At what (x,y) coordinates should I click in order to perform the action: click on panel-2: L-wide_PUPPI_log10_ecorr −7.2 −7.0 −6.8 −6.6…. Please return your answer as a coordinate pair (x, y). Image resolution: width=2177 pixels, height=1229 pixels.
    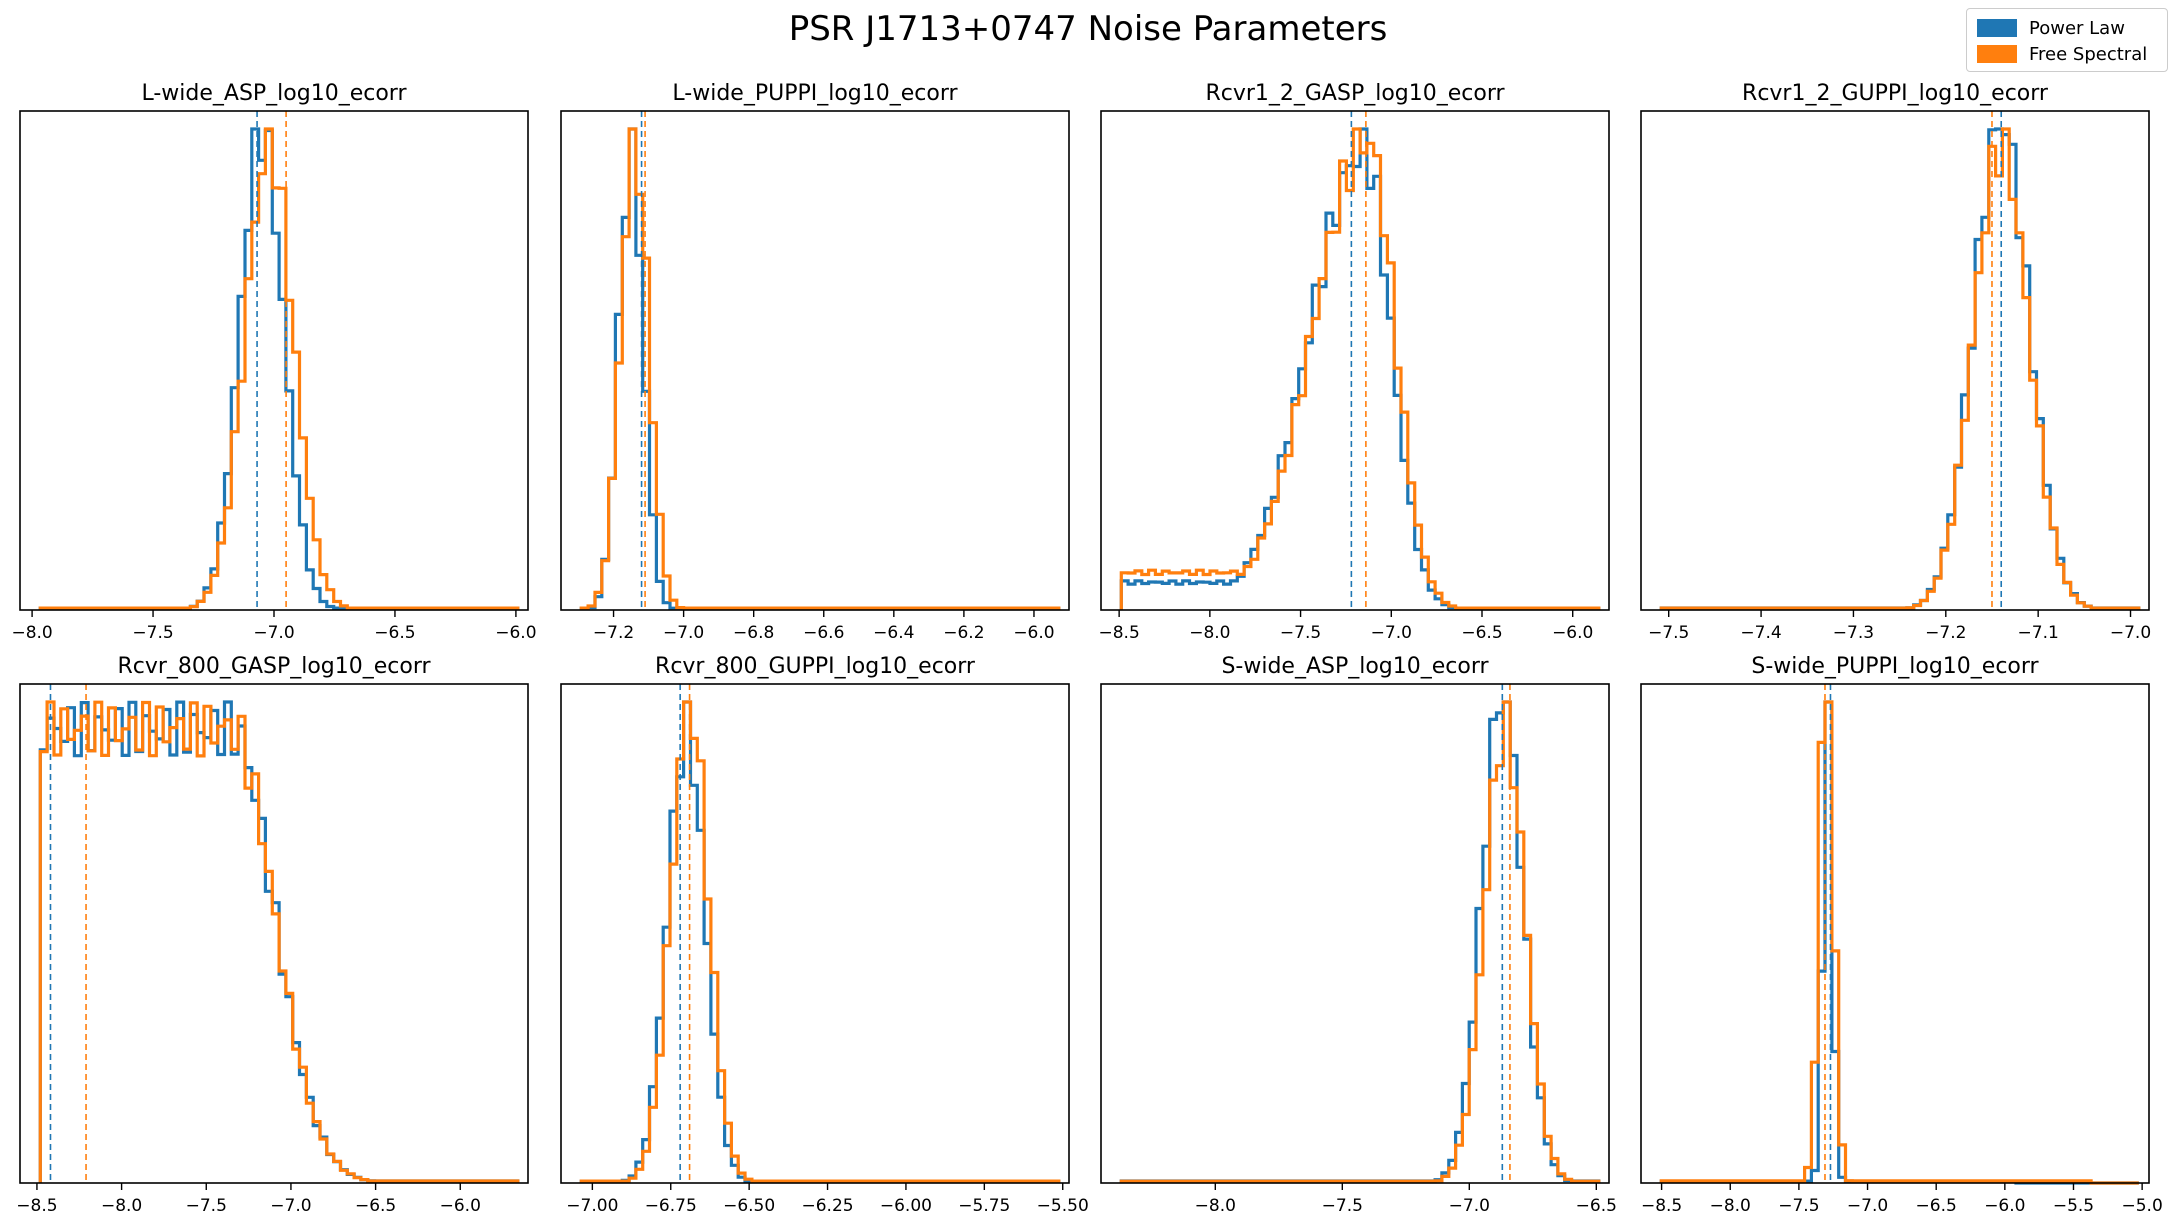
    Looking at the image, I should click on (815, 362).